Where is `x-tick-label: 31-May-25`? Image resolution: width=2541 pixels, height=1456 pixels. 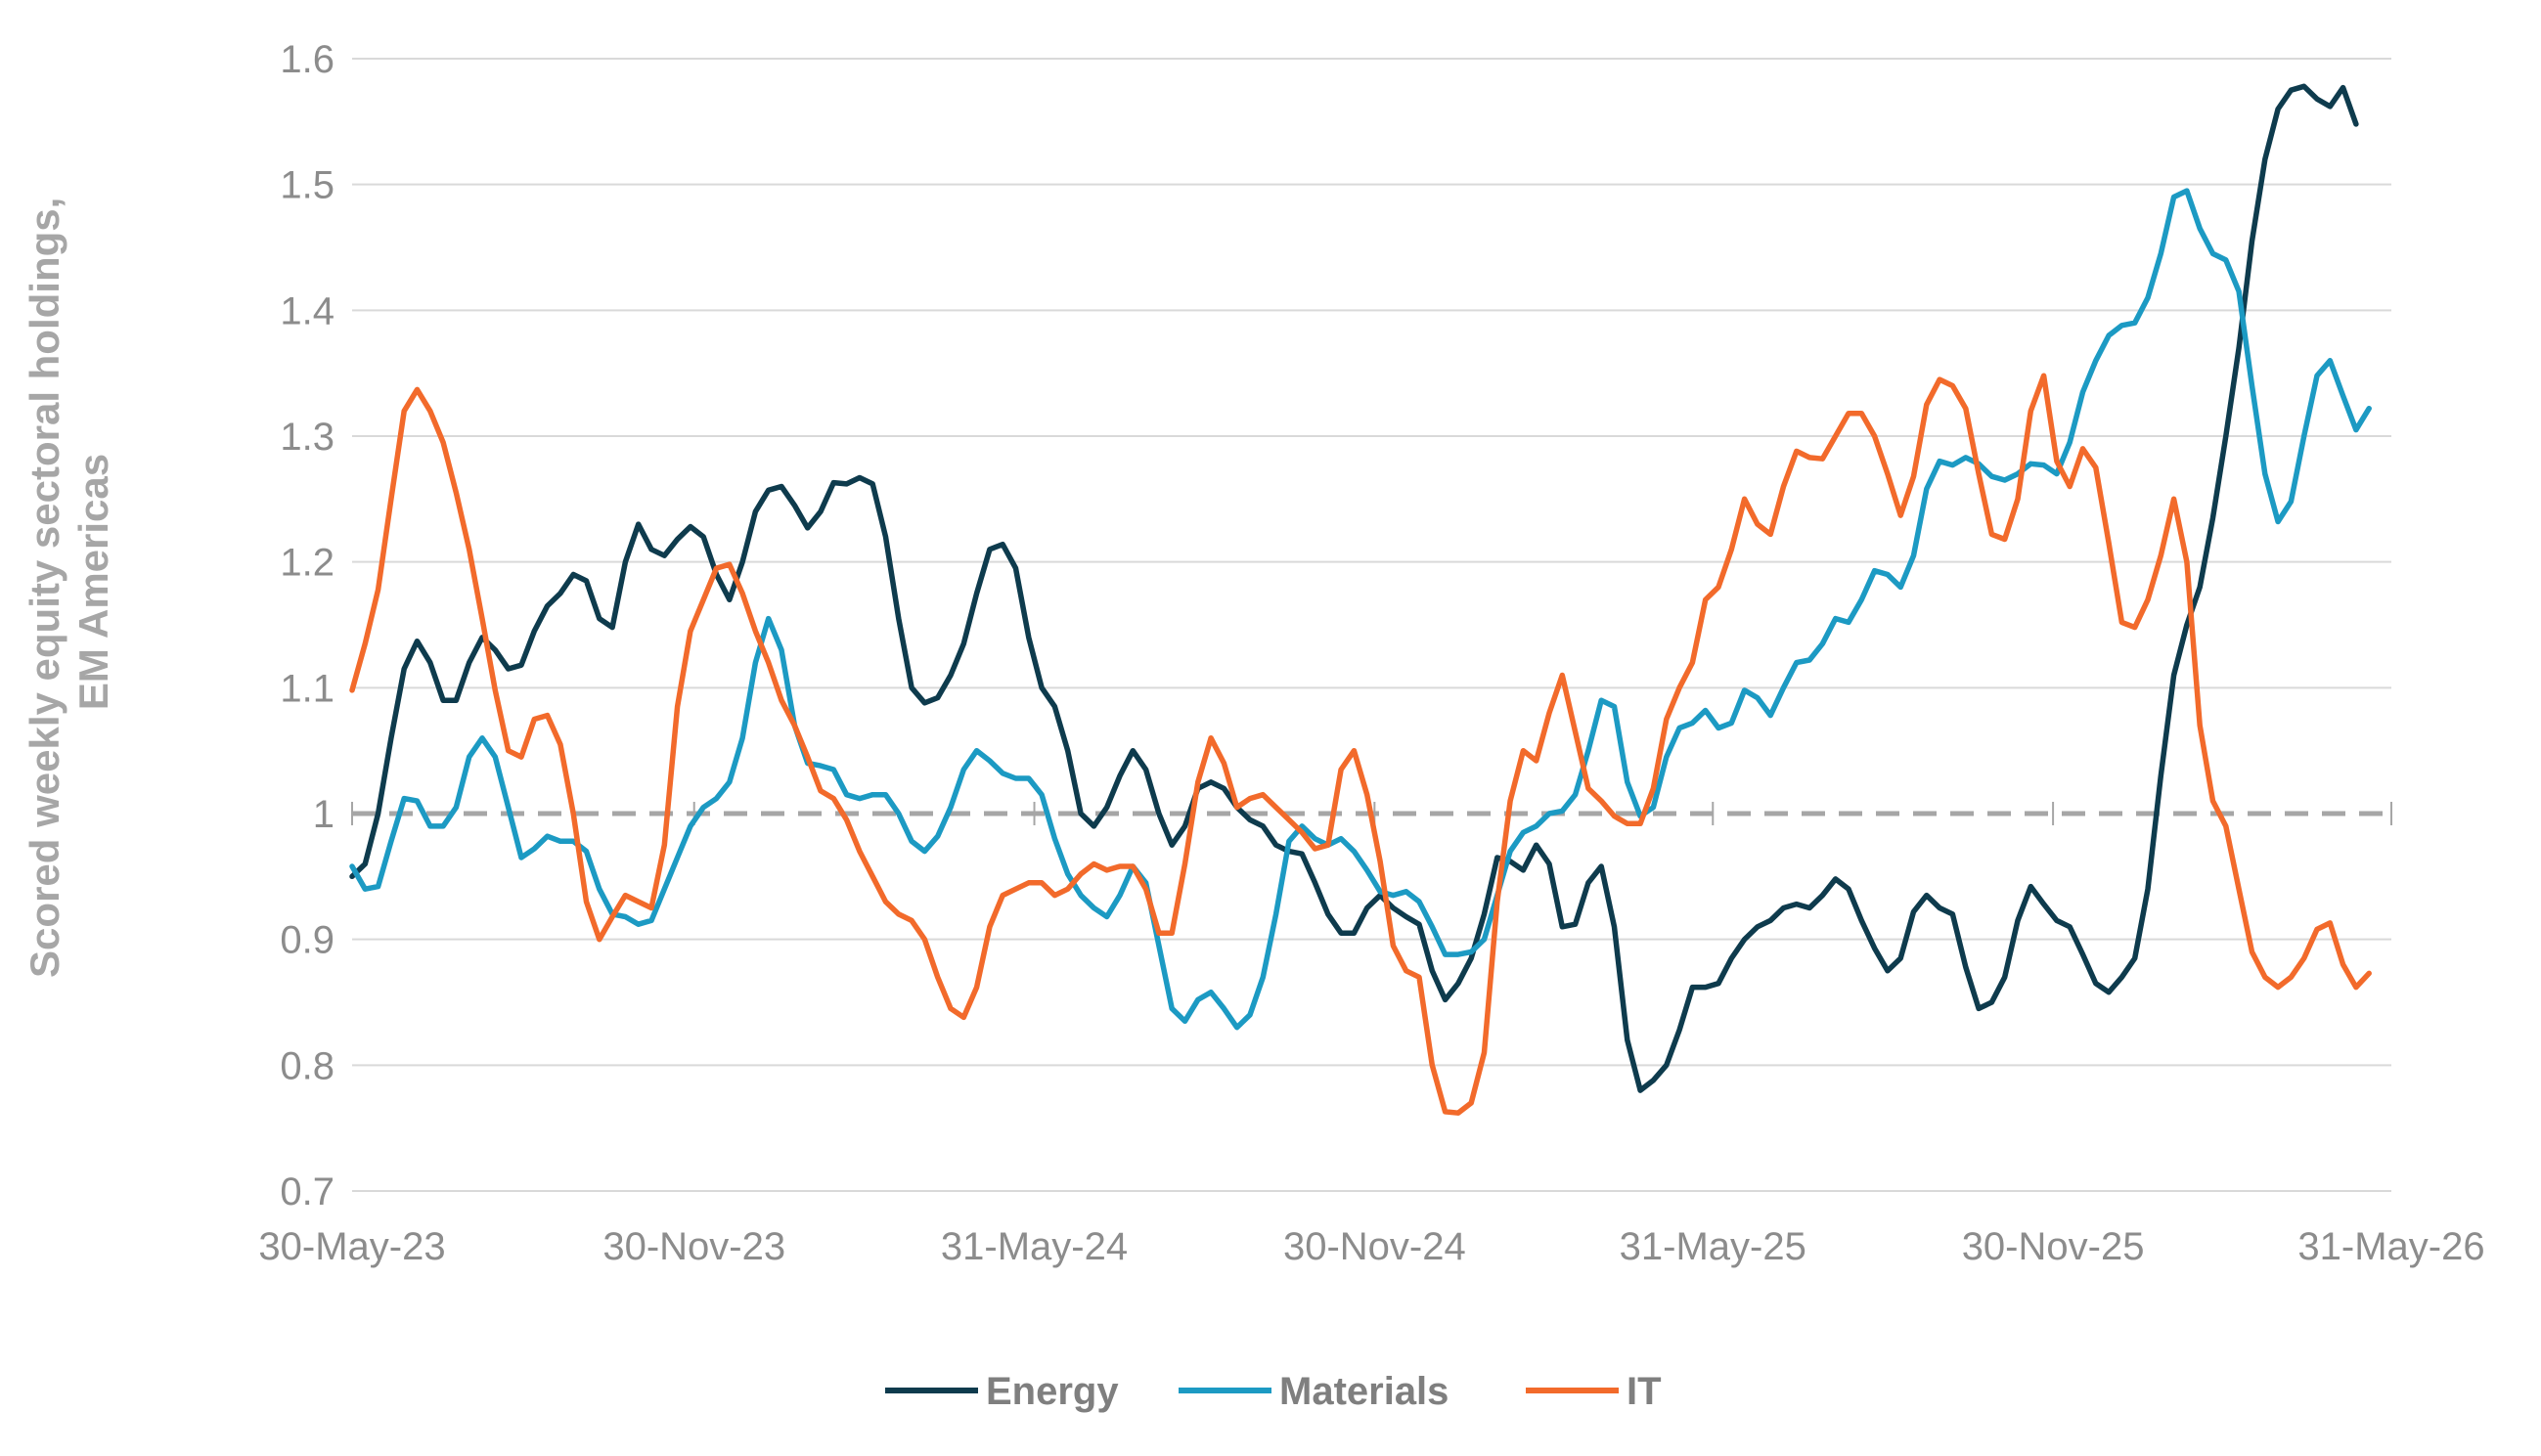
x-tick-label: 31-May-25 is located at coordinates (1713, 1246).